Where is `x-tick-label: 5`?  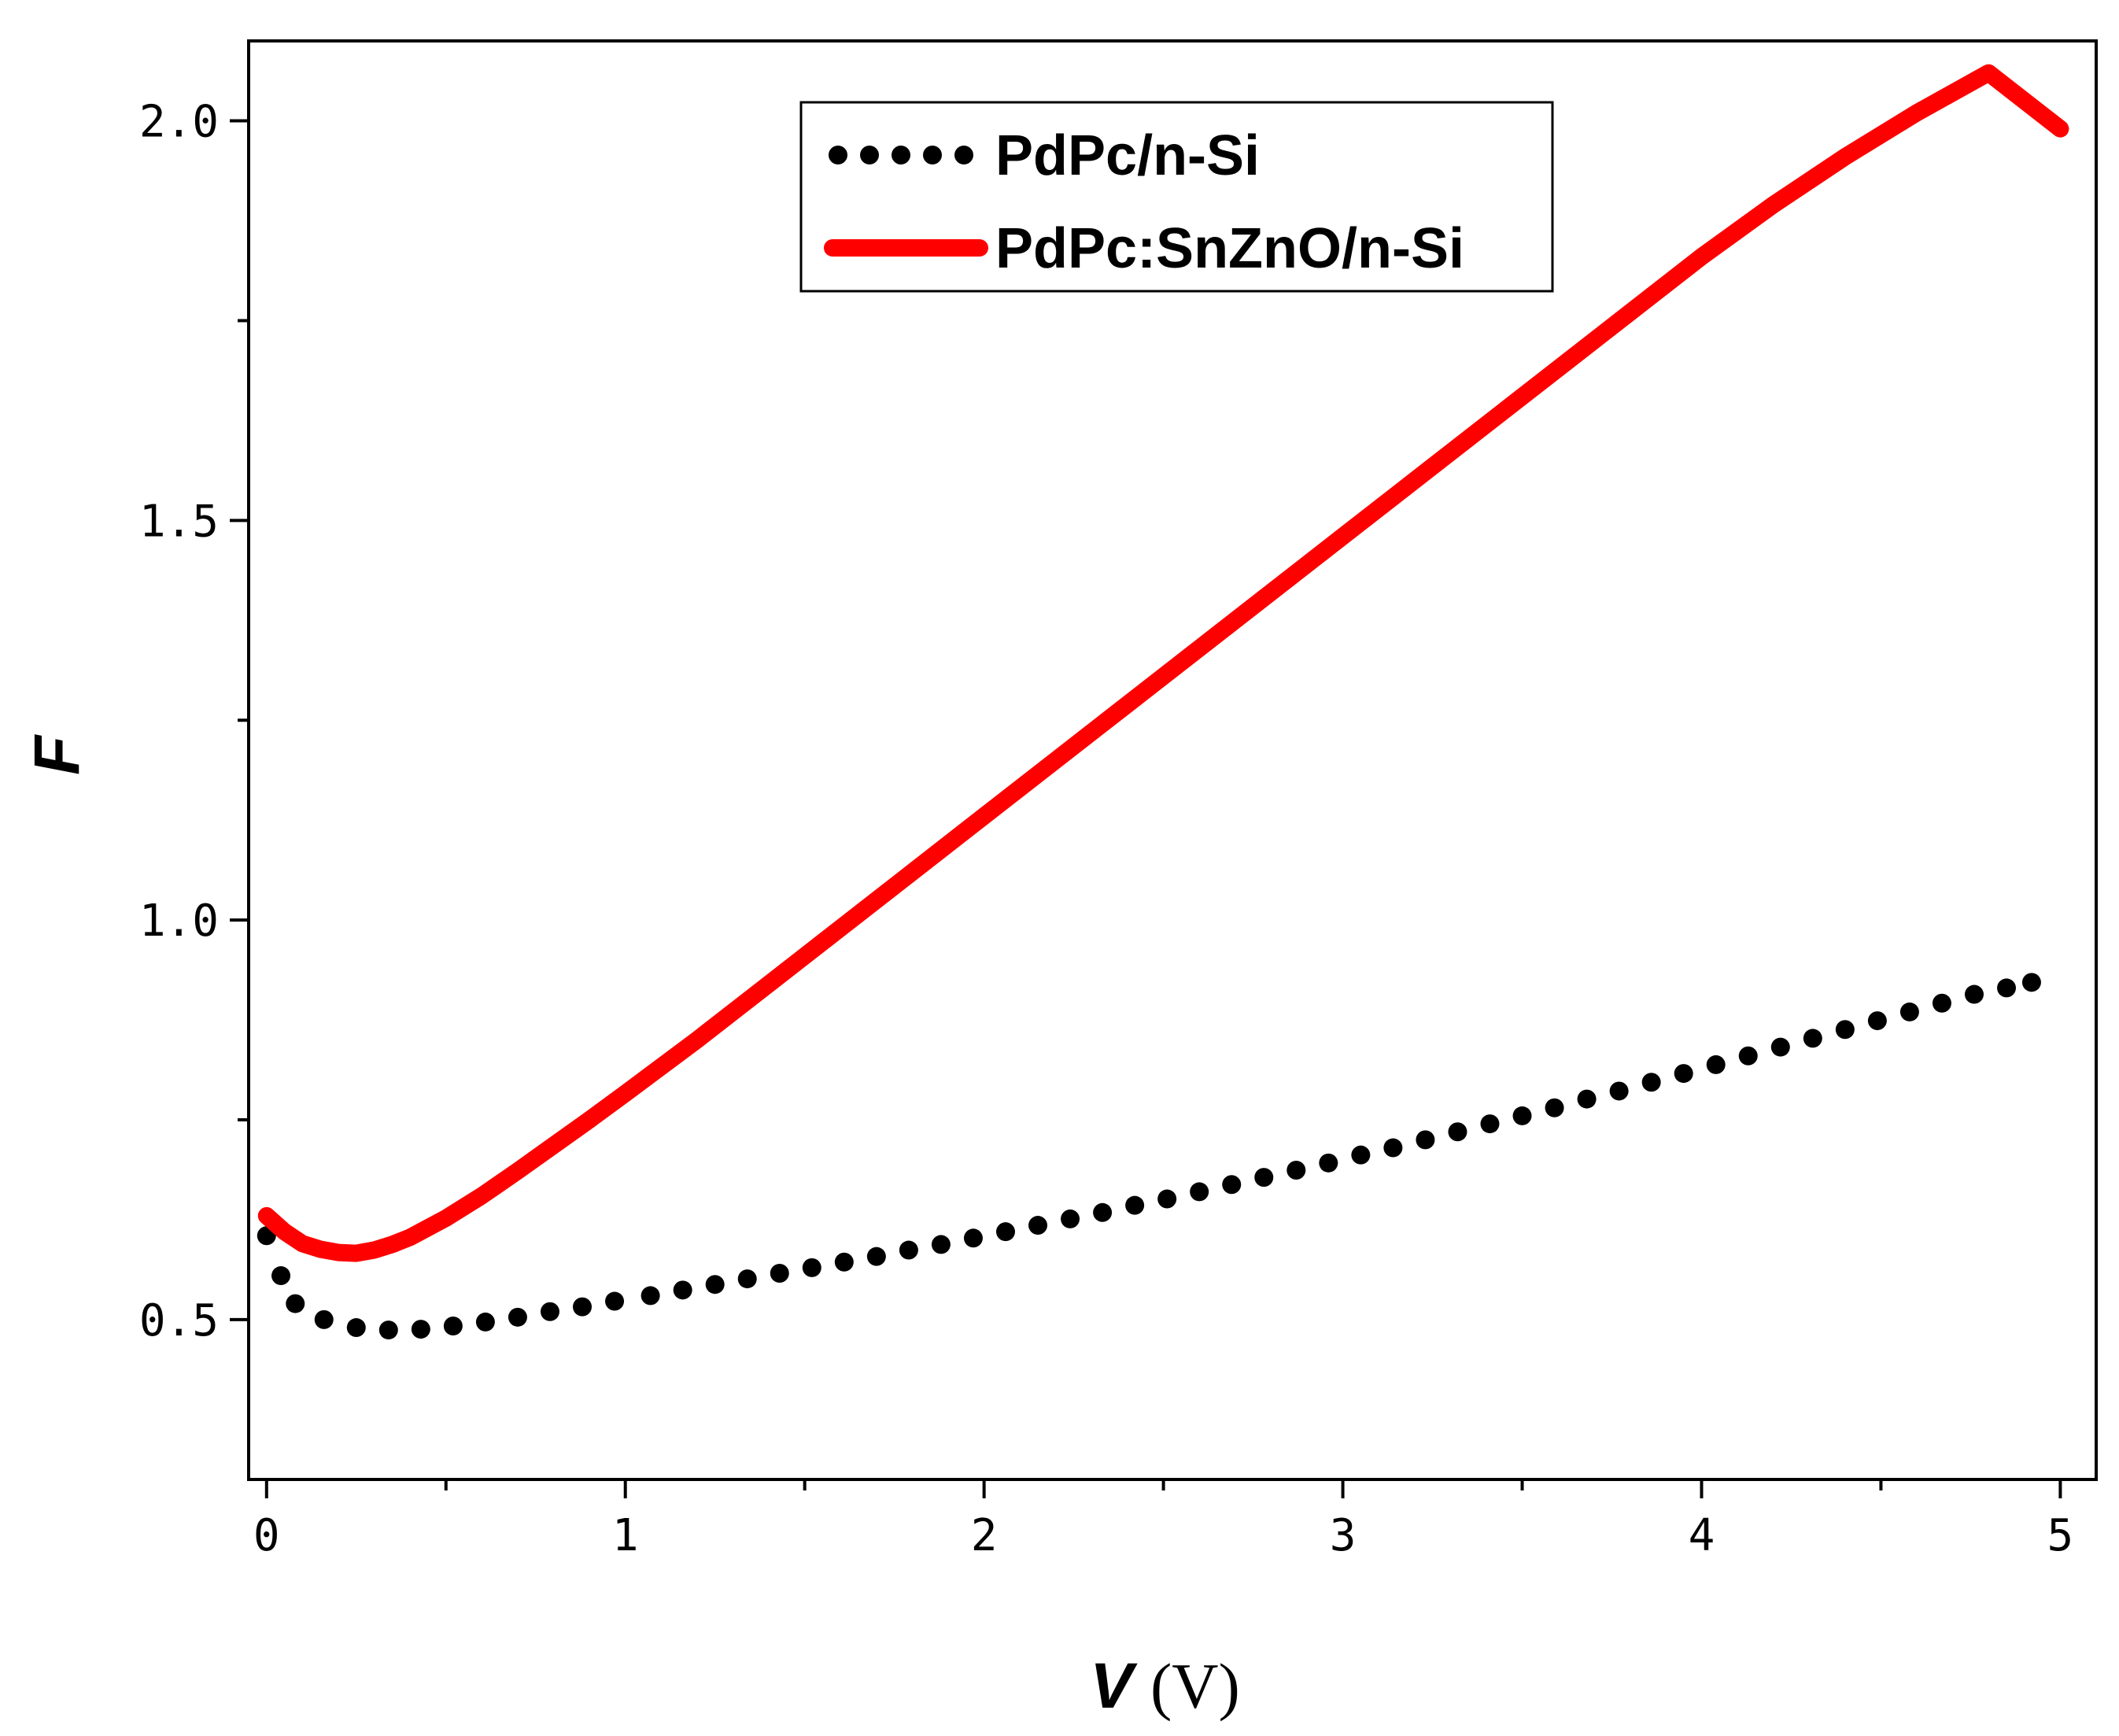
x-tick-label: 5 is located at coordinates (2060, 1535).